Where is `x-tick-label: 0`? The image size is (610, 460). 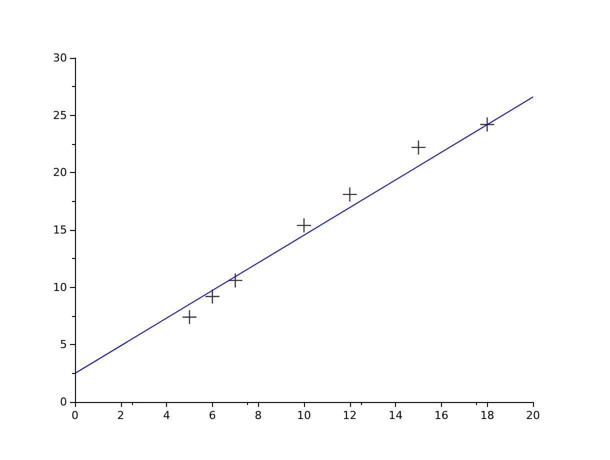 x-tick-label: 0 is located at coordinates (75, 415).